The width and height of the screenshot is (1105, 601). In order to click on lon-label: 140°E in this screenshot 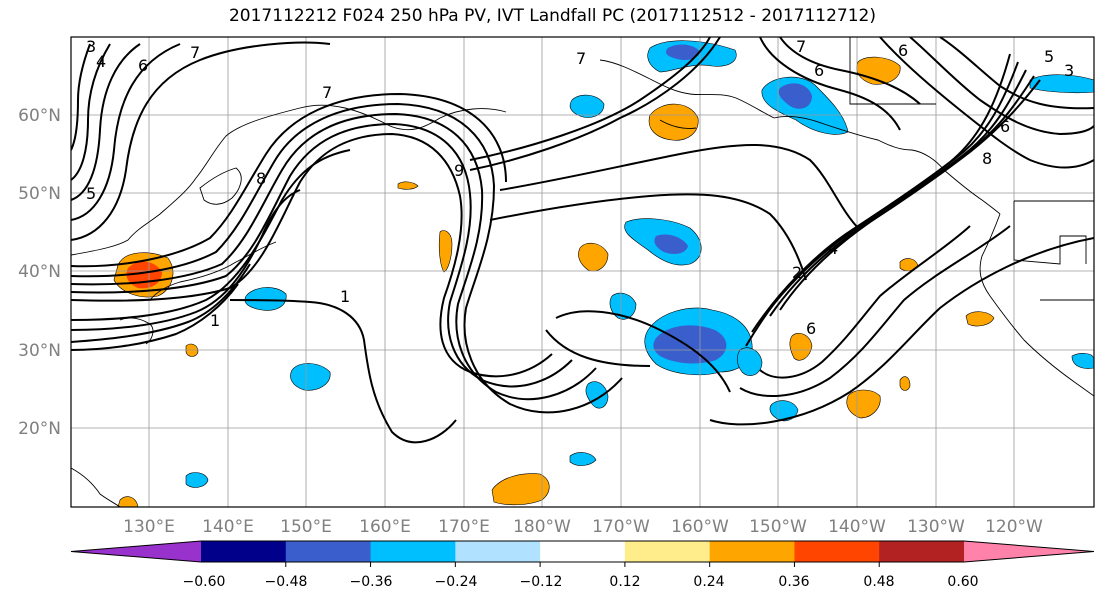, I will do `click(228, 527)`.